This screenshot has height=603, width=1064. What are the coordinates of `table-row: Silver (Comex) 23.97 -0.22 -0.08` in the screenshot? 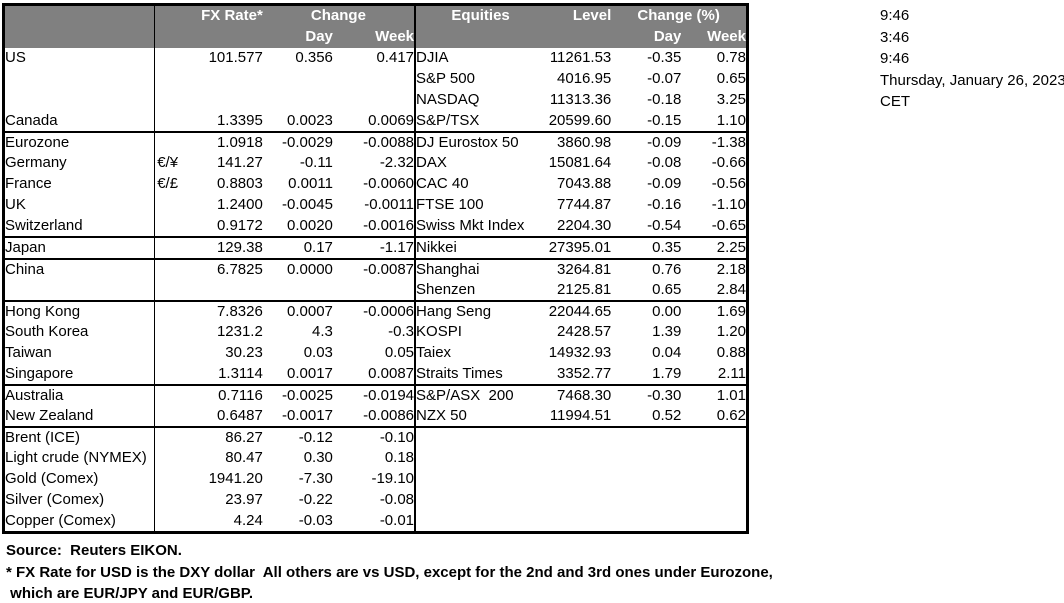 It's located at (375, 500).